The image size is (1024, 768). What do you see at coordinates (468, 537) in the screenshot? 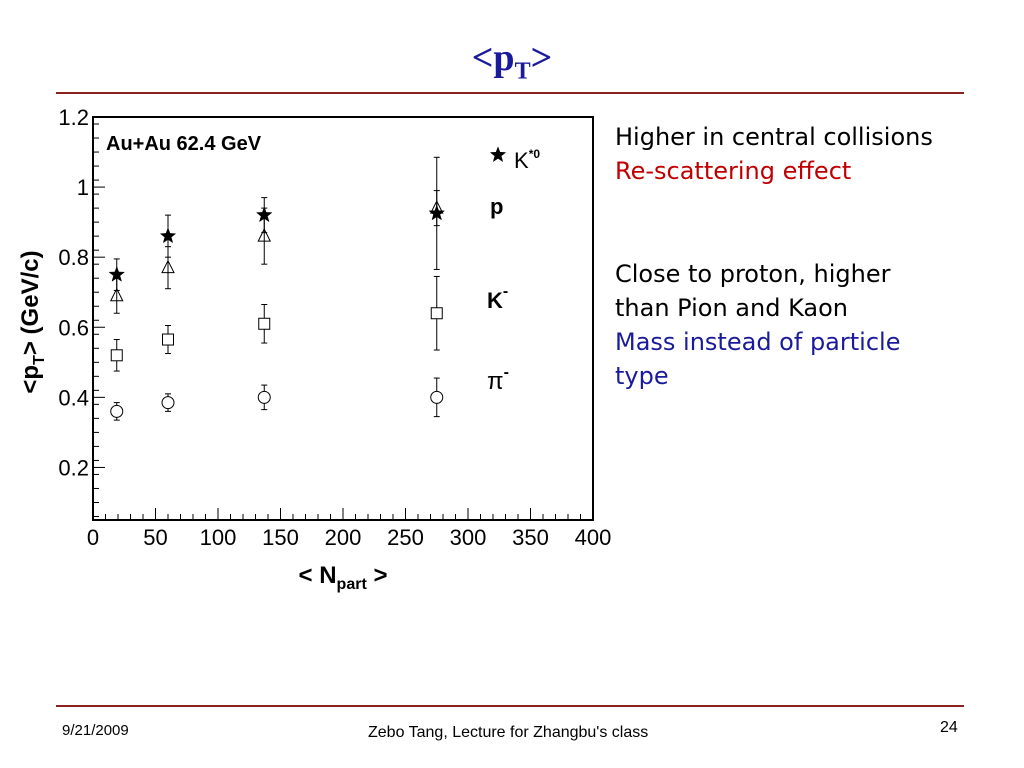
I see `x-tick-label: 300` at bounding box center [468, 537].